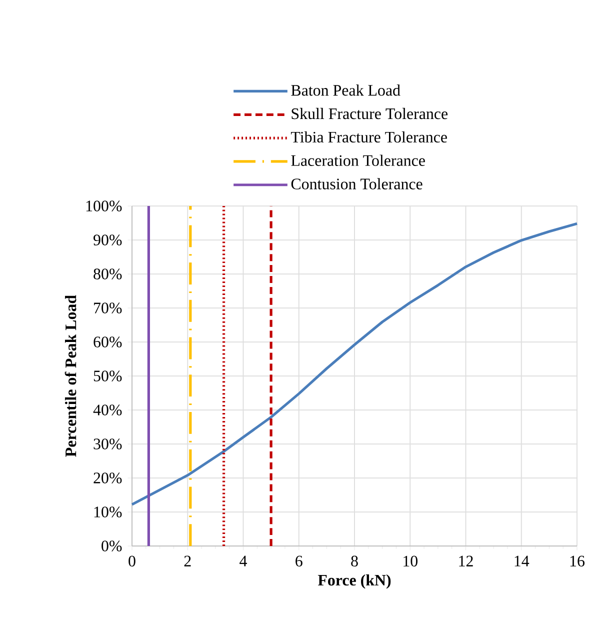 This screenshot has width=593, height=617. I want to click on y-tick-label: 80%, so click(108, 274).